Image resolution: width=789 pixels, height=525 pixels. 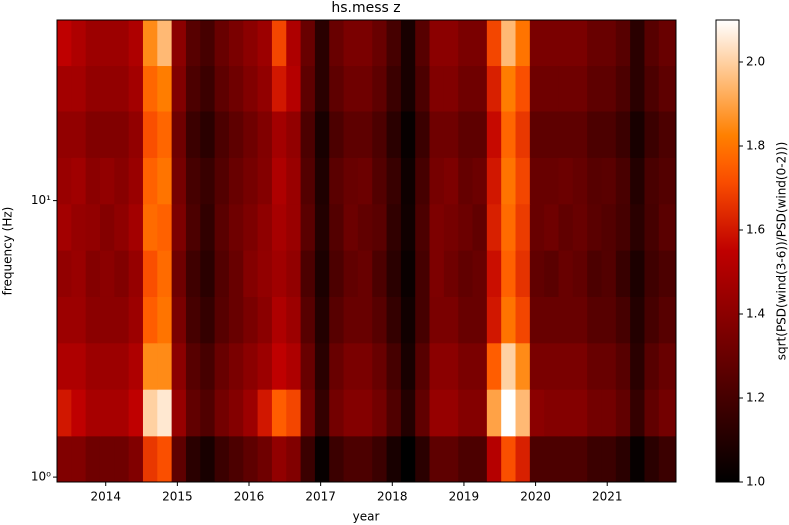 What do you see at coordinates (392, 497) in the screenshot?
I see `x-tick-label: 2018` at bounding box center [392, 497].